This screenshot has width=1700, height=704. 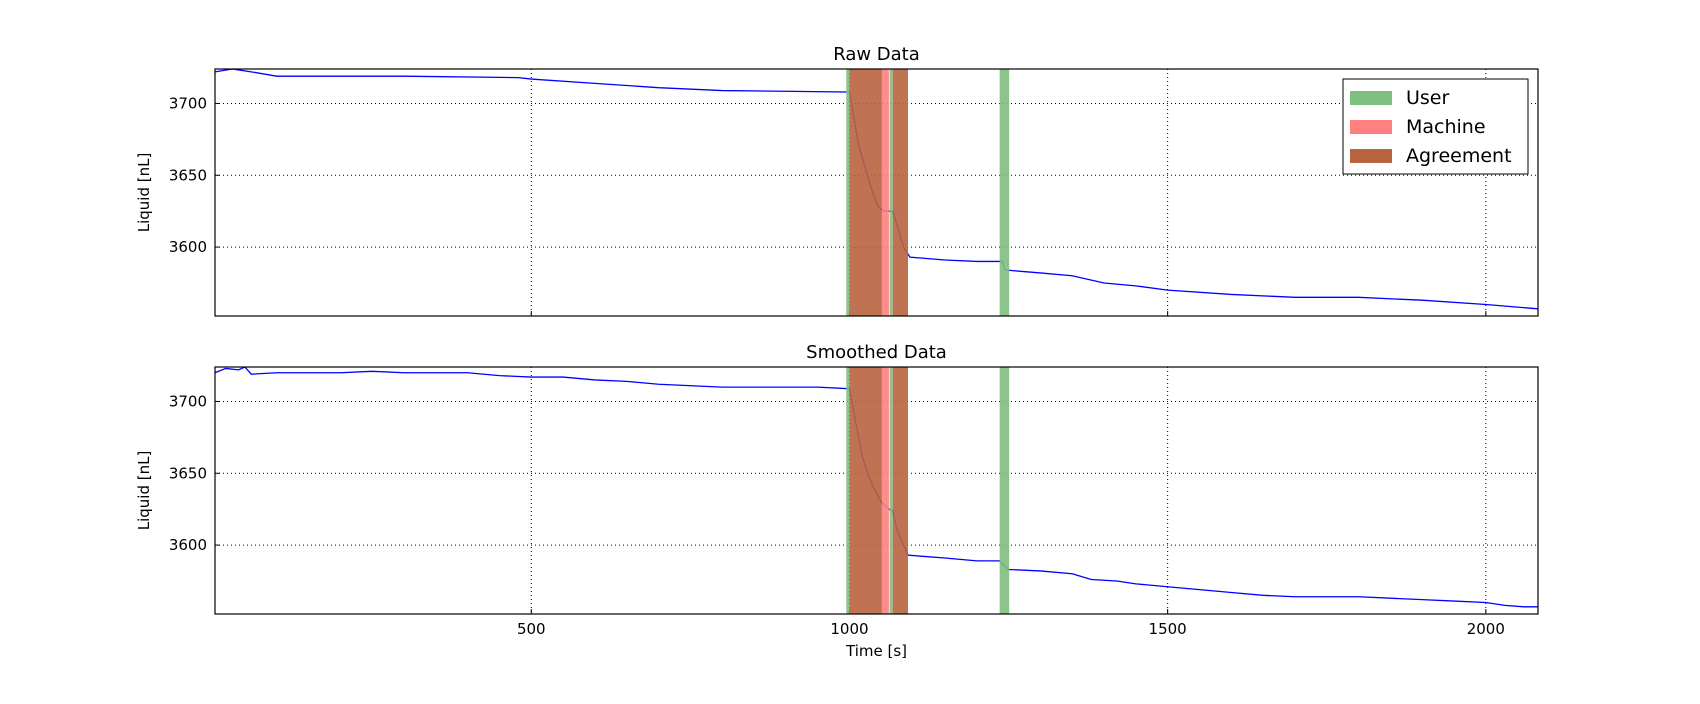 What do you see at coordinates (1168, 629) in the screenshot?
I see `x-tick-label: 1500` at bounding box center [1168, 629].